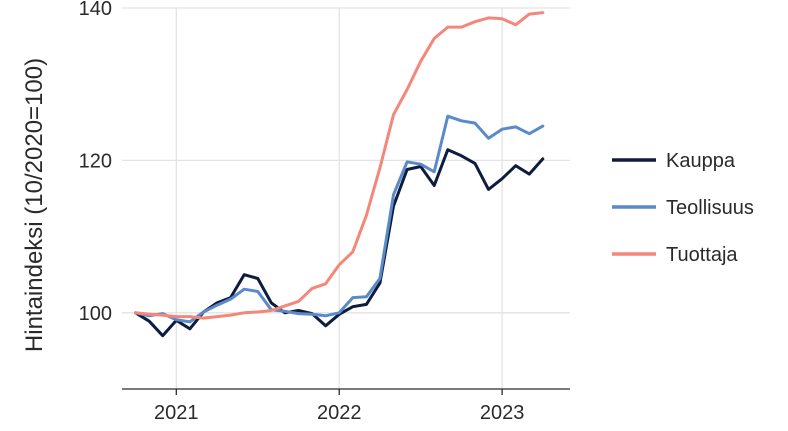  I want to click on x-tick-label: 2021, so click(176, 413).